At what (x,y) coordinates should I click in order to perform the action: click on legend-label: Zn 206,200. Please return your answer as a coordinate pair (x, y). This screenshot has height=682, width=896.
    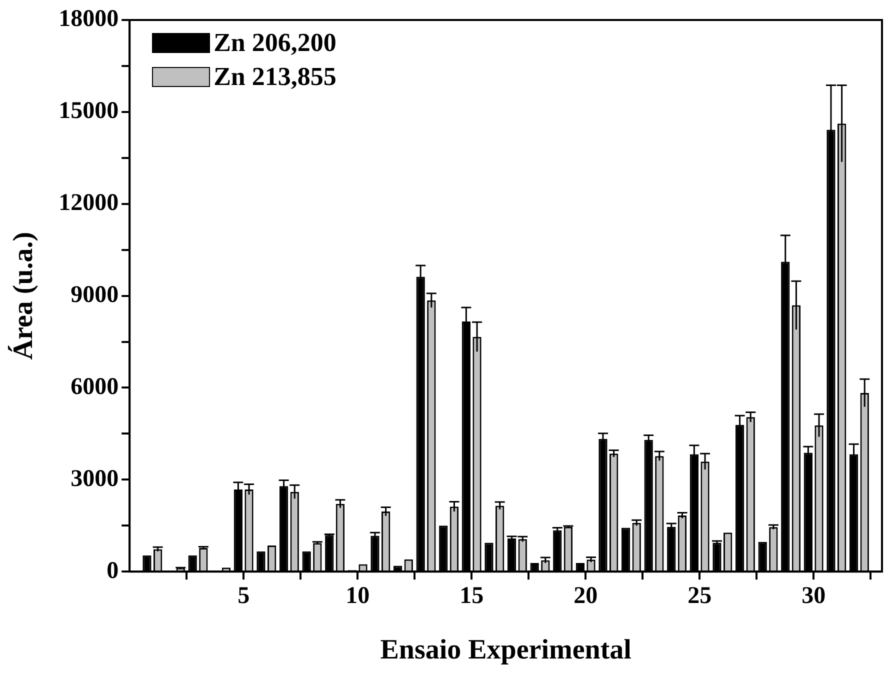
    Looking at the image, I should click on (275, 43).